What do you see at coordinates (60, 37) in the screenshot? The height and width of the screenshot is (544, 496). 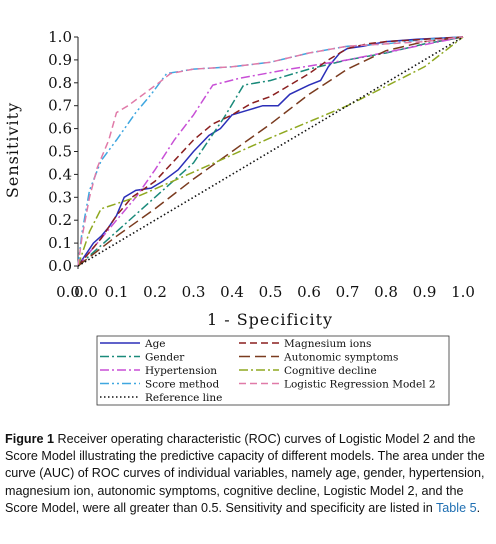 I see `y-tick-label: 1.0` at bounding box center [60, 37].